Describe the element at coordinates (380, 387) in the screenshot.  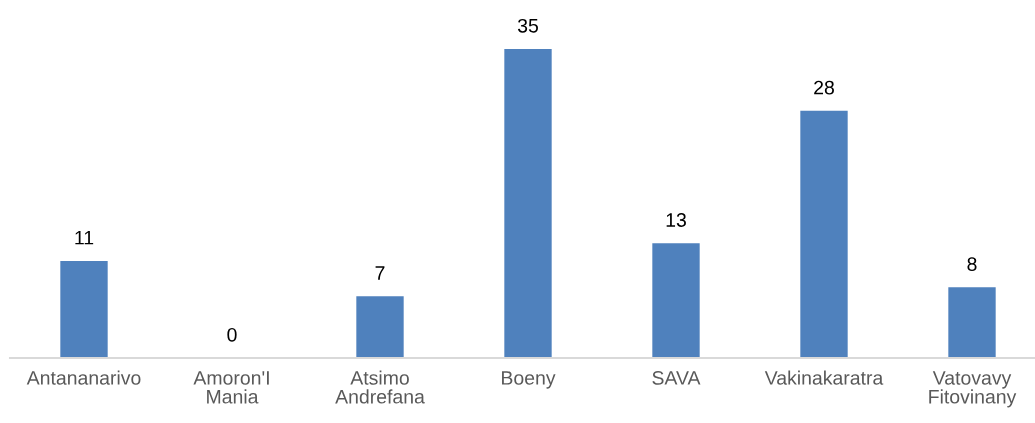
I see `x-tick-label: Atsimo Andrefana` at that location.